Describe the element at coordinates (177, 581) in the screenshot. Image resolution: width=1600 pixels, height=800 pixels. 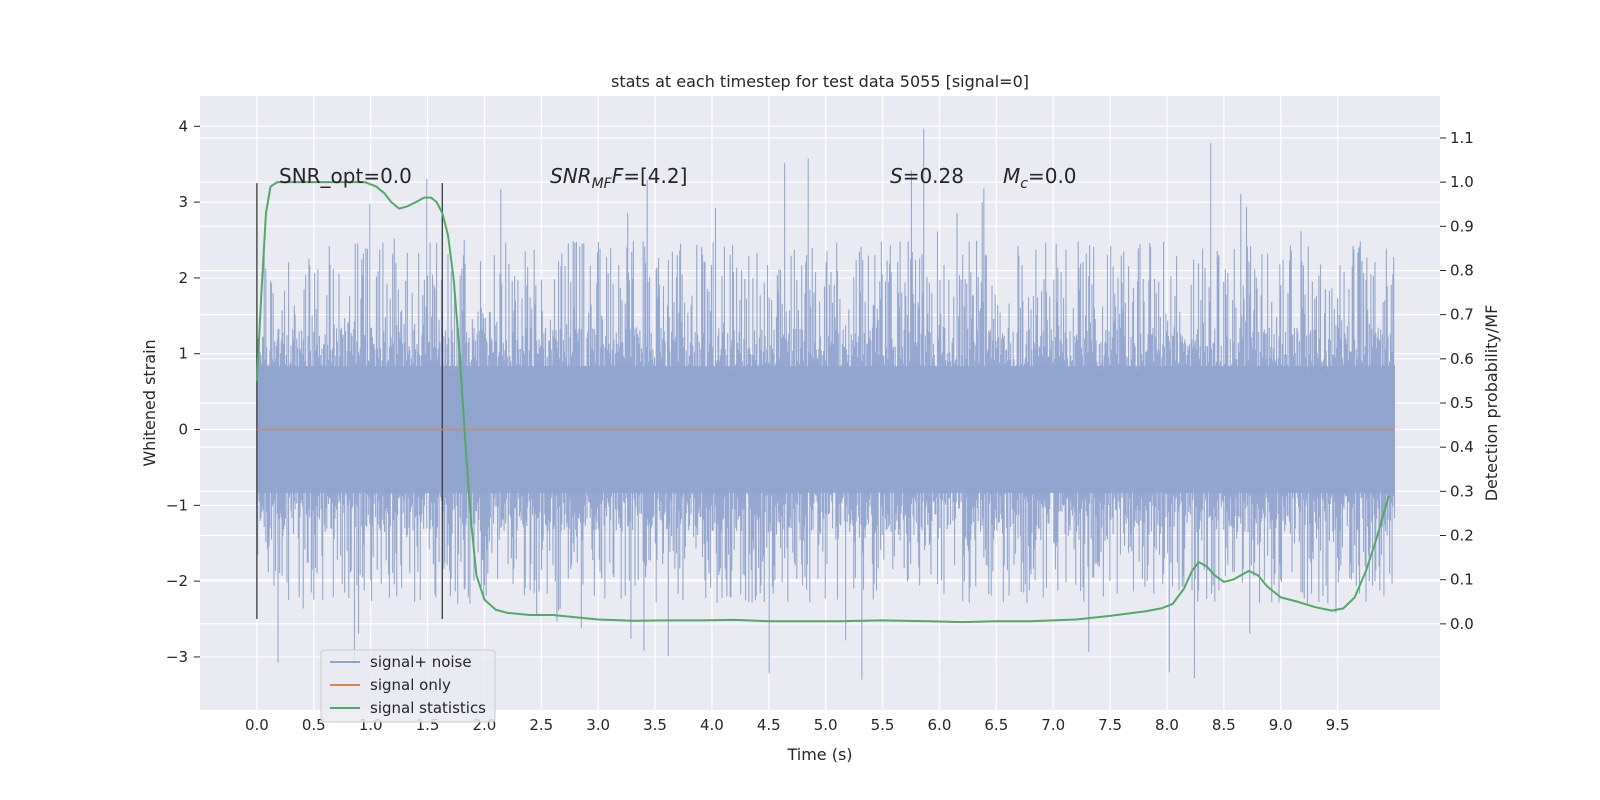
I see `left-y-tick-label: −2` at that location.